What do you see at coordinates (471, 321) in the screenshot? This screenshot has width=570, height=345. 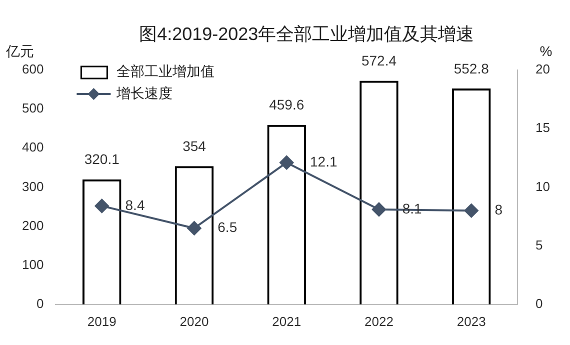 I see `x-tick-label: 2023` at bounding box center [471, 321].